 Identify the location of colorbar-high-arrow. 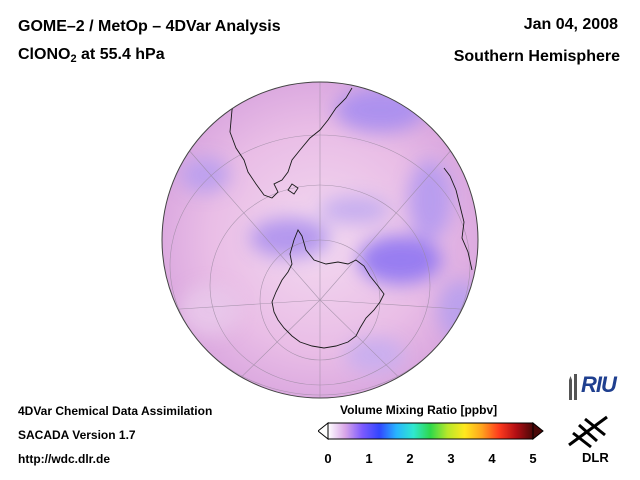
(538, 431).